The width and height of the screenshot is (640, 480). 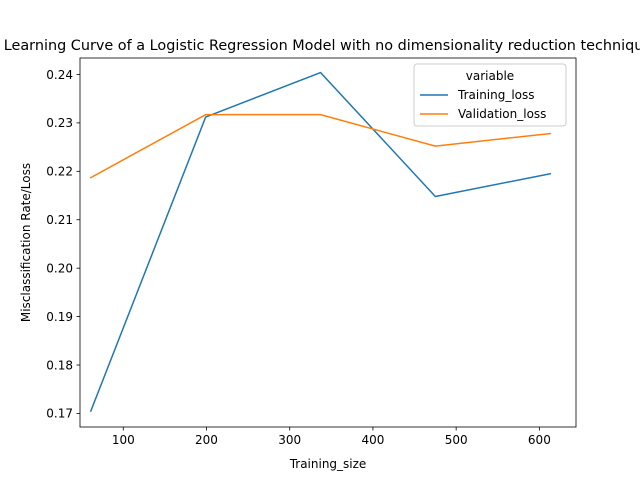 What do you see at coordinates (59, 317) in the screenshot?
I see `y-tick-label: 0.19` at bounding box center [59, 317].